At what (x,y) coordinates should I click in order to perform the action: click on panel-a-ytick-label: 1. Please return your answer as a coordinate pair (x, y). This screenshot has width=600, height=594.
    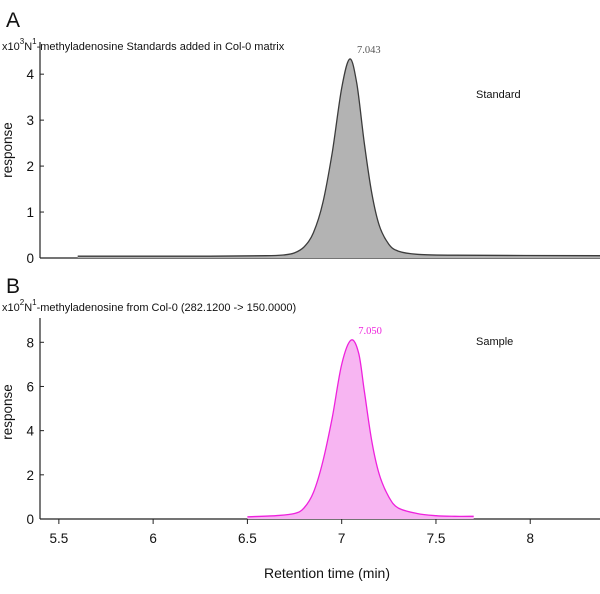
    Looking at the image, I should click on (30, 212).